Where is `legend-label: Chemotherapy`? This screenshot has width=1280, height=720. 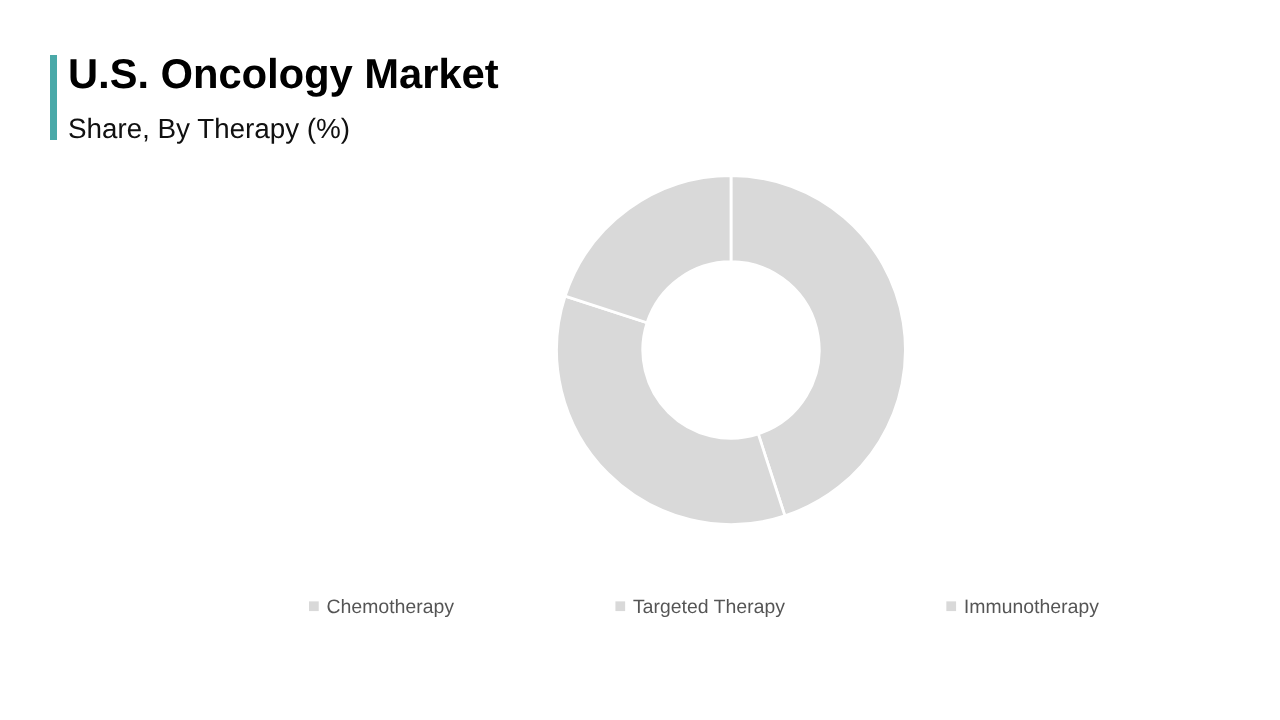 legend-label: Chemotherapy is located at coordinates (391, 608).